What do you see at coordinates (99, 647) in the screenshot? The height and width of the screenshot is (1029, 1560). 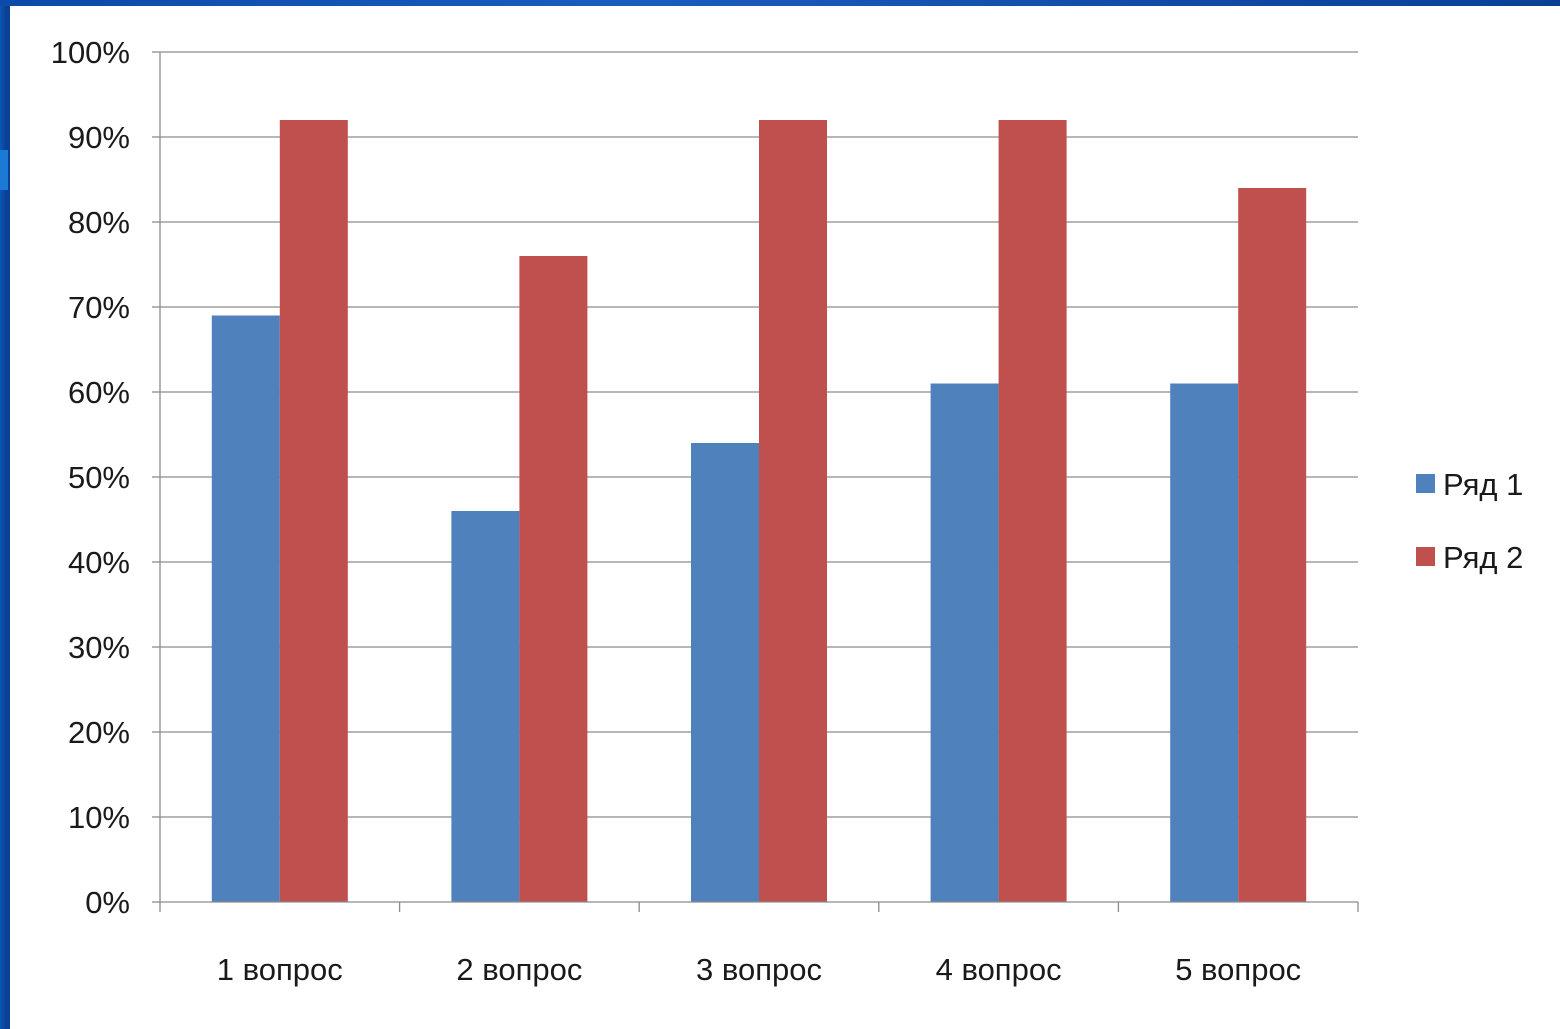 I see `y-tick-label: 30%` at bounding box center [99, 647].